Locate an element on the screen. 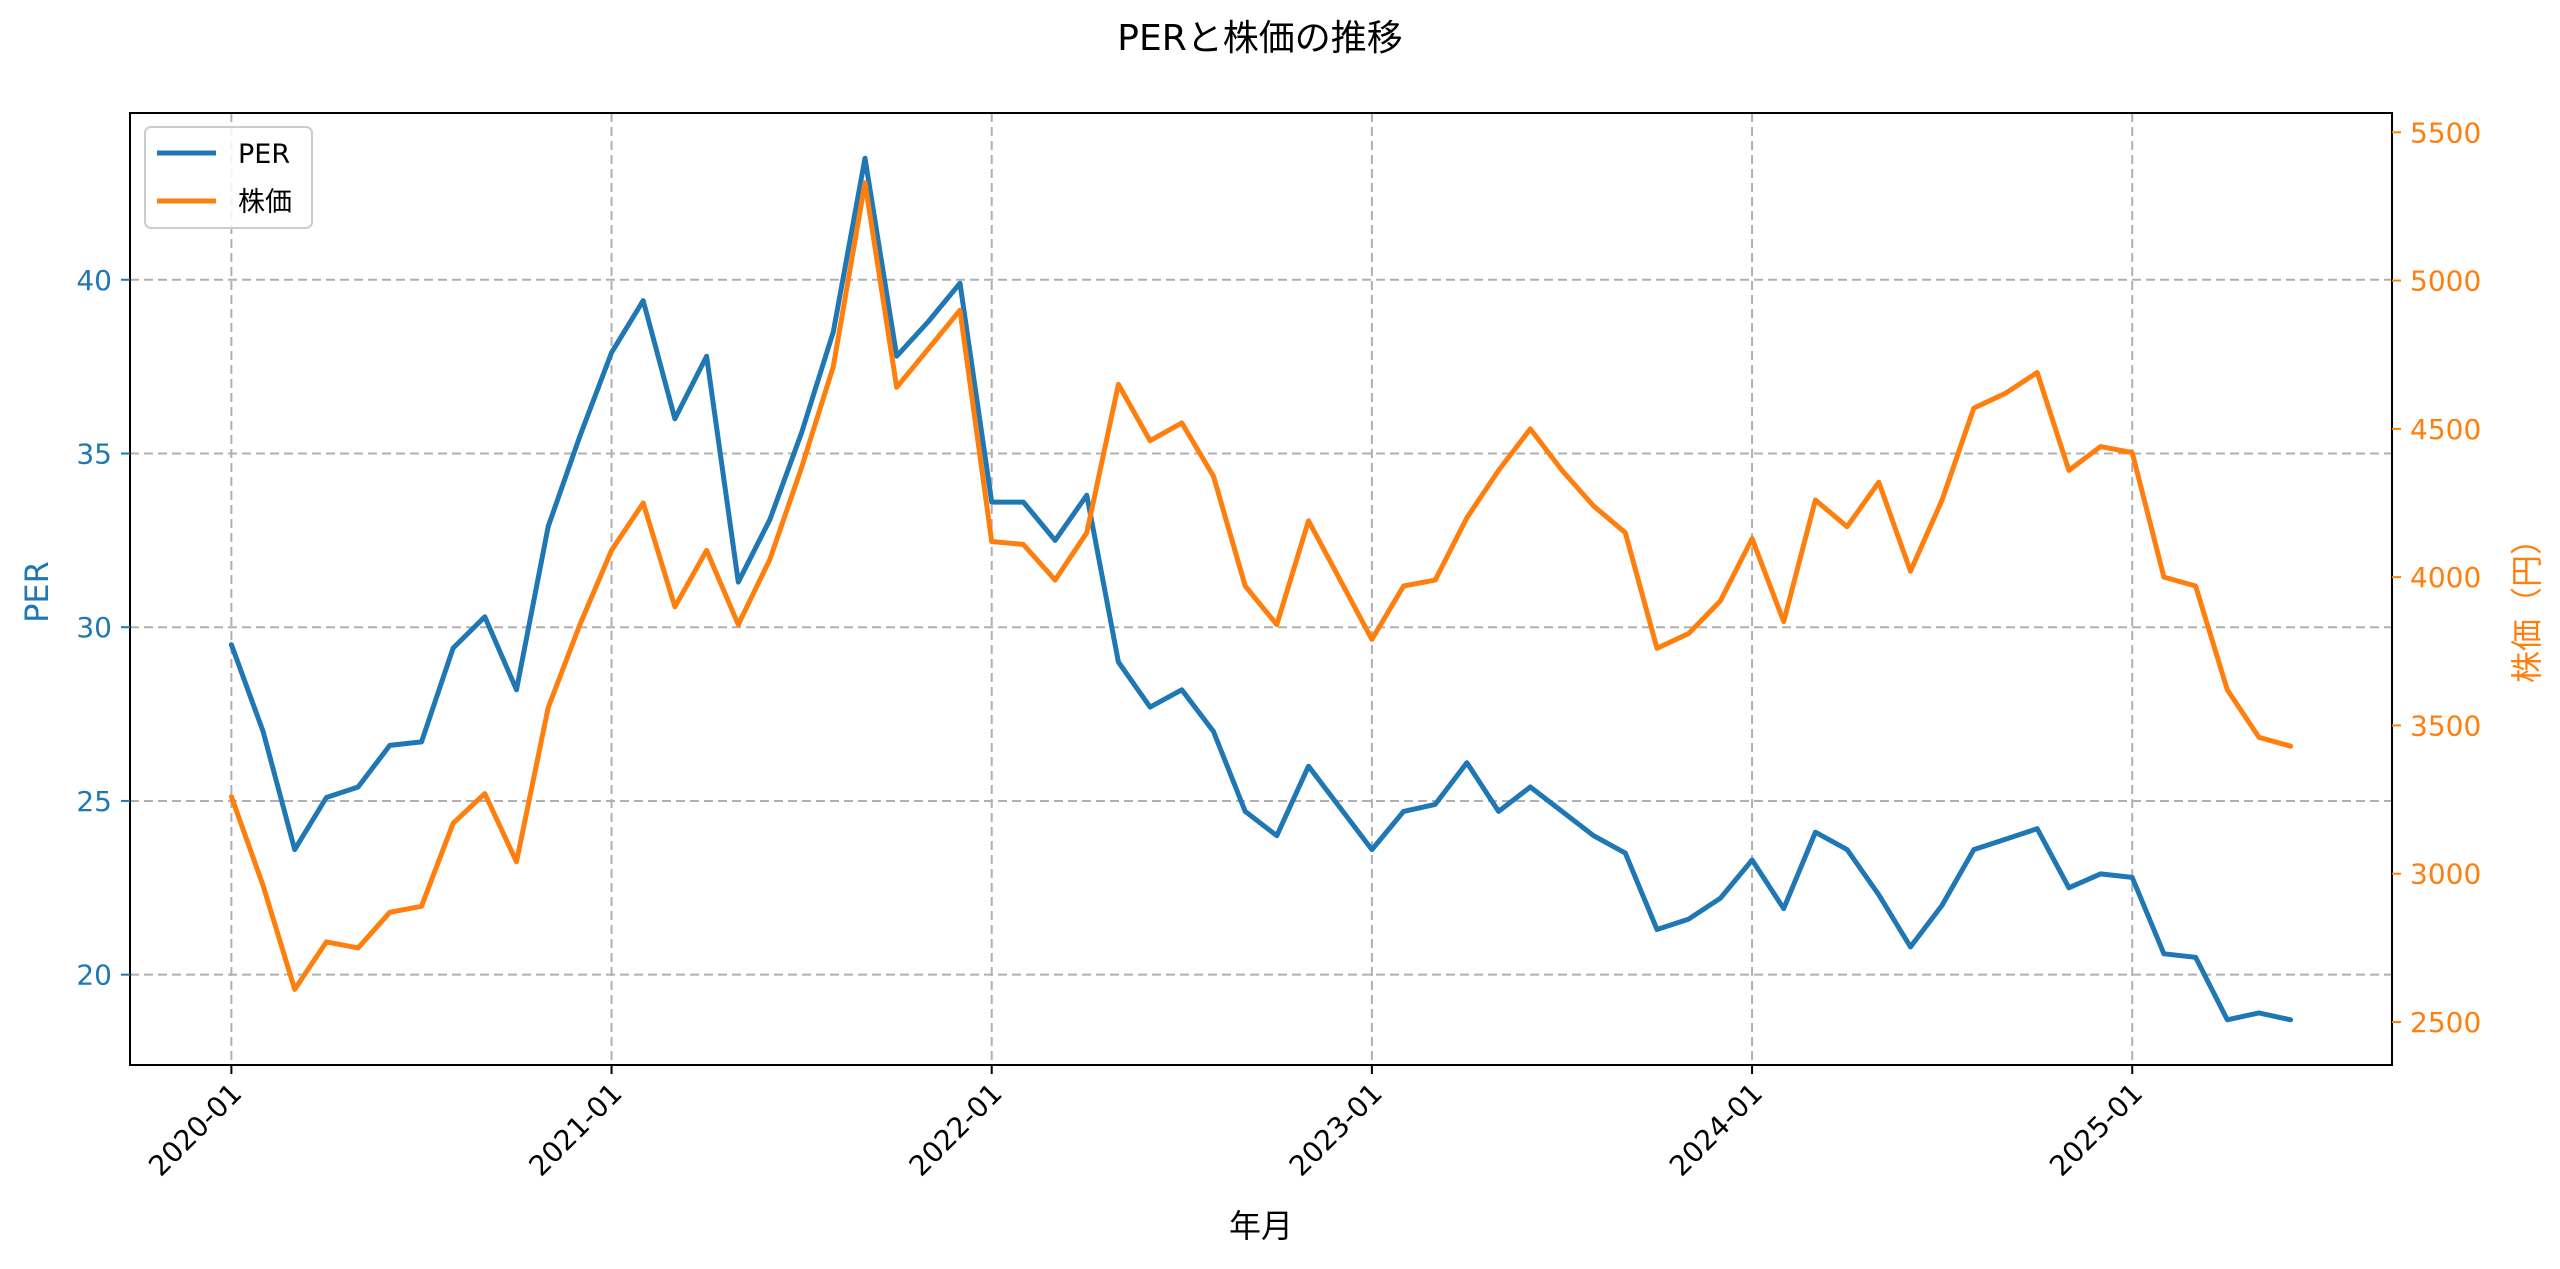  right-y-axis: 2500 3000 3500 4000 4500 5000 5500 is located at coordinates (2436, 577).